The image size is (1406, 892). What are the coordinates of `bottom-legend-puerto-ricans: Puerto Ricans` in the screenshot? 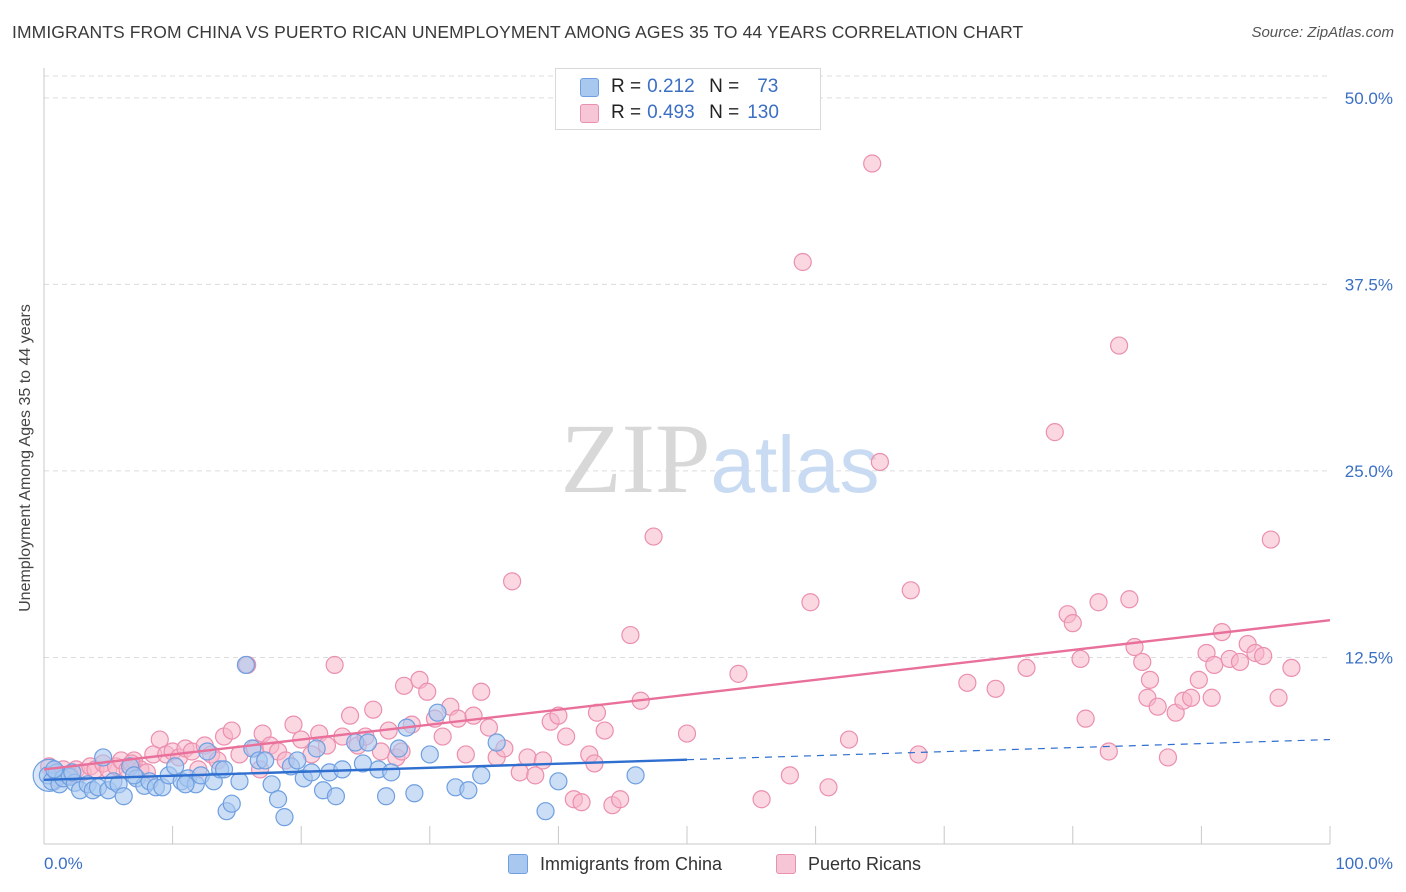 It's located at (848, 864).